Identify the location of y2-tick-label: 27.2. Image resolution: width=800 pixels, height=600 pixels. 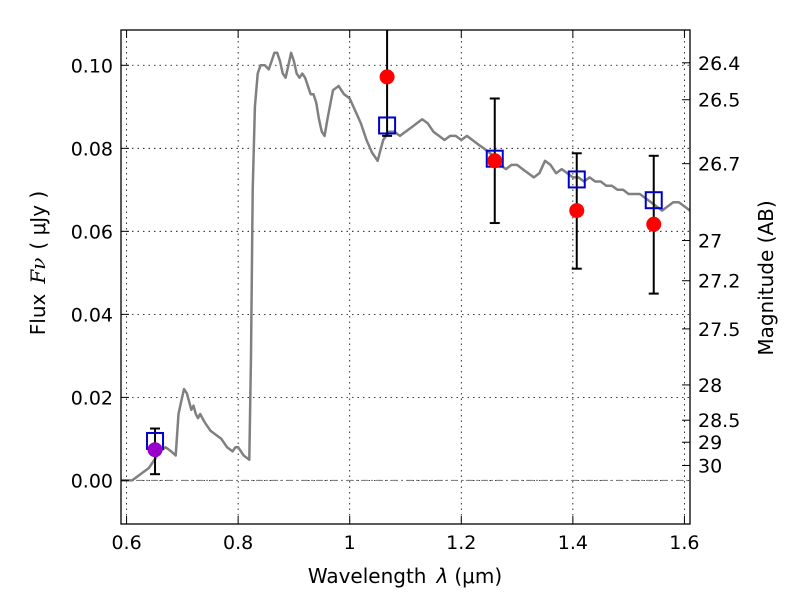
(719, 282).